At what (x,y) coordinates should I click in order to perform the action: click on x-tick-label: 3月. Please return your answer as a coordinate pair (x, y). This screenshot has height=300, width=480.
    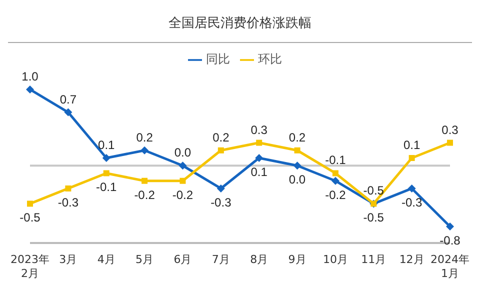
    Looking at the image, I should click on (68, 259).